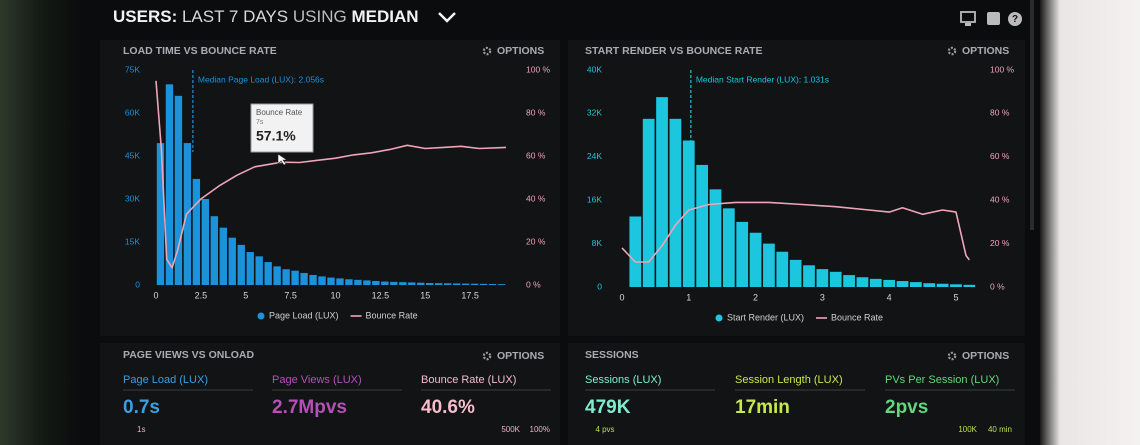  What do you see at coordinates (1032, 115) in the screenshot?
I see `scrollbar` at bounding box center [1032, 115].